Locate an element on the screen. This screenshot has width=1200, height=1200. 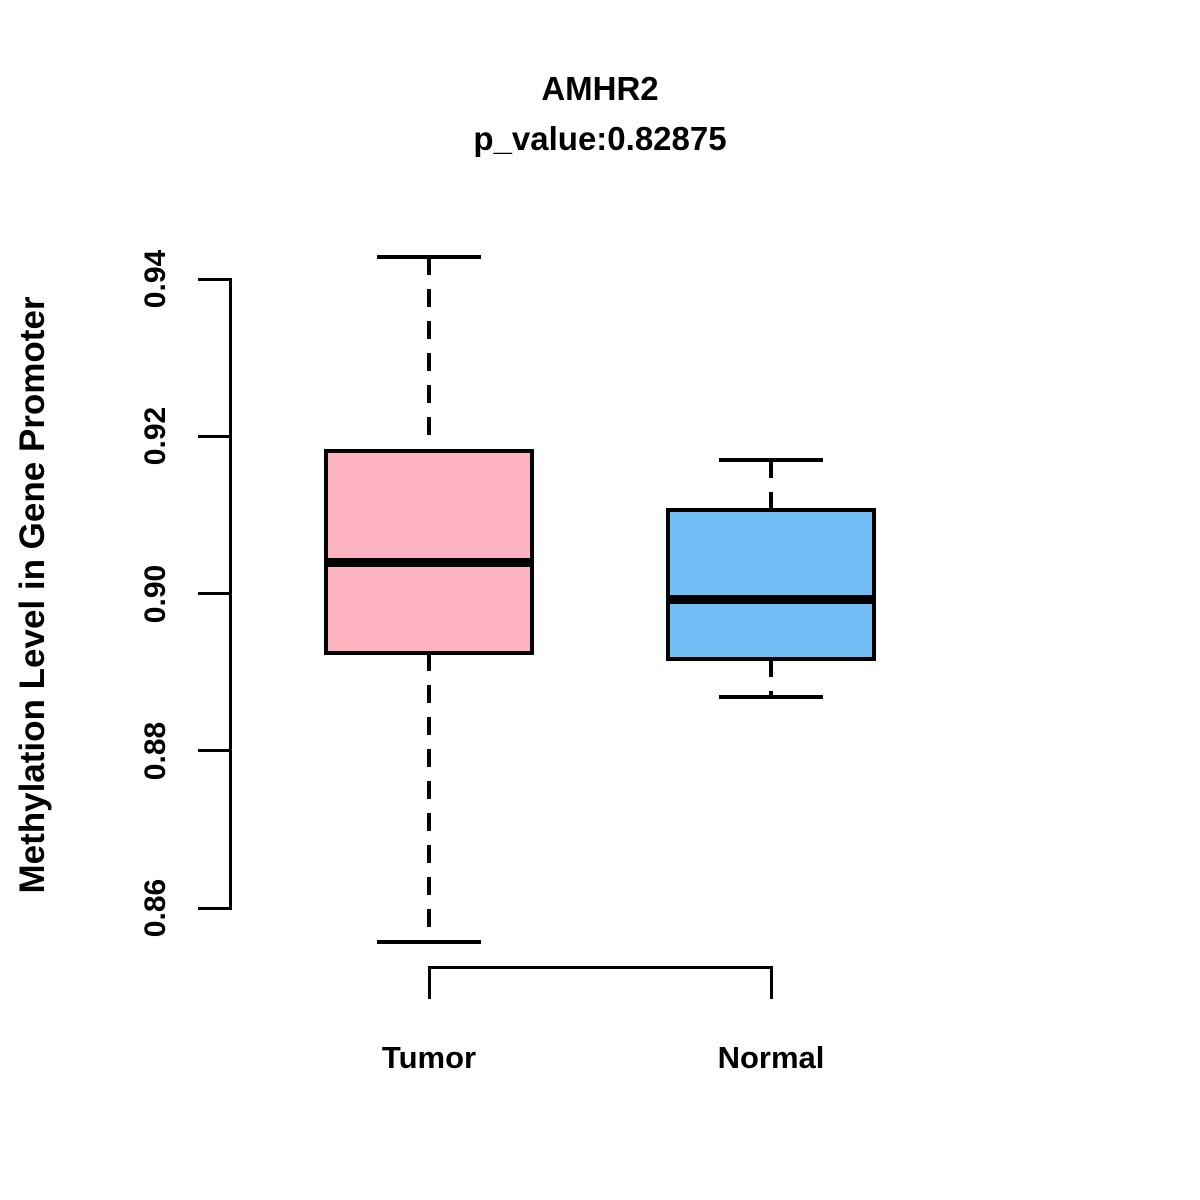
chart-subtitle: p_value:0.82875 is located at coordinates (600, 138).